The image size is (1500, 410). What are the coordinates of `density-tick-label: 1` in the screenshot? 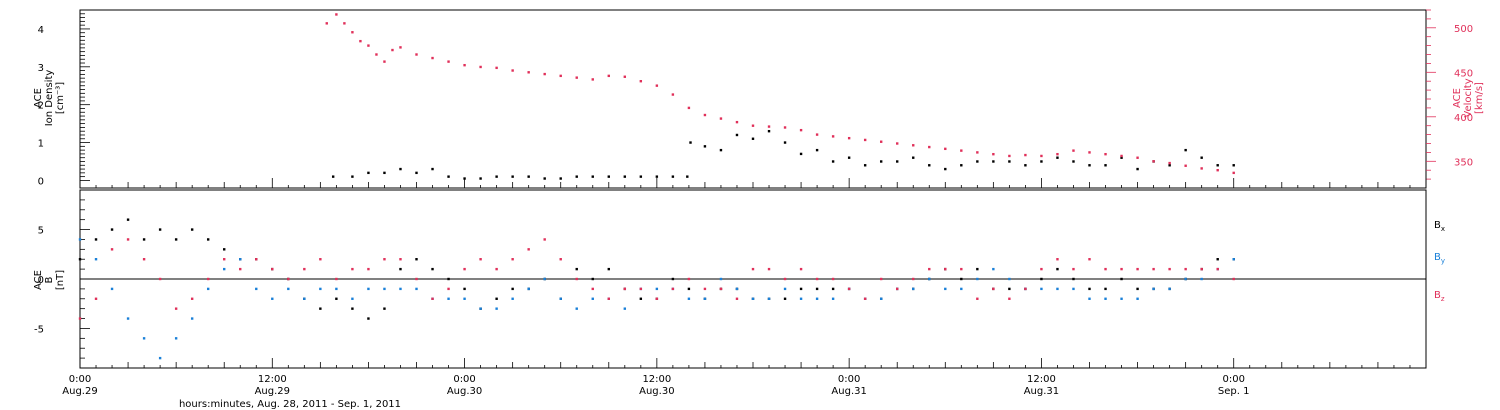 It's located at (41, 144).